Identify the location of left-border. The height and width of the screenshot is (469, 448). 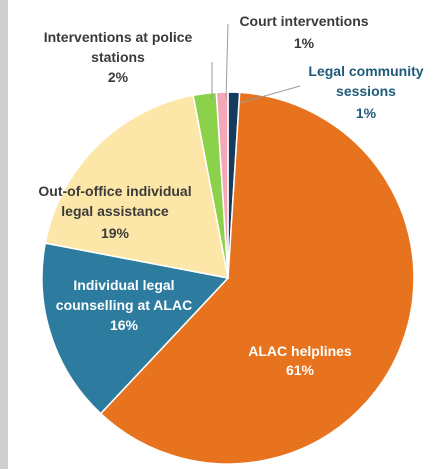
(4, 234).